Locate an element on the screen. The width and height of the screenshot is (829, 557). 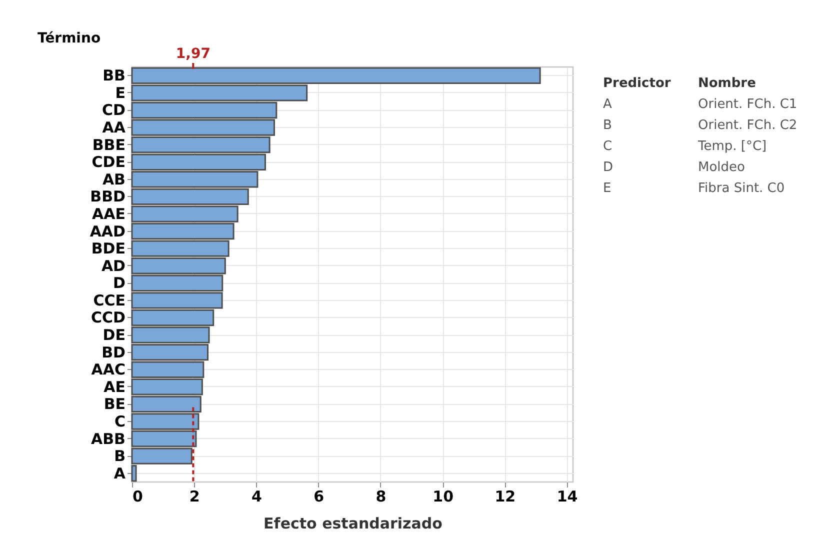
y-tick-label: BBE is located at coordinates (109, 145).